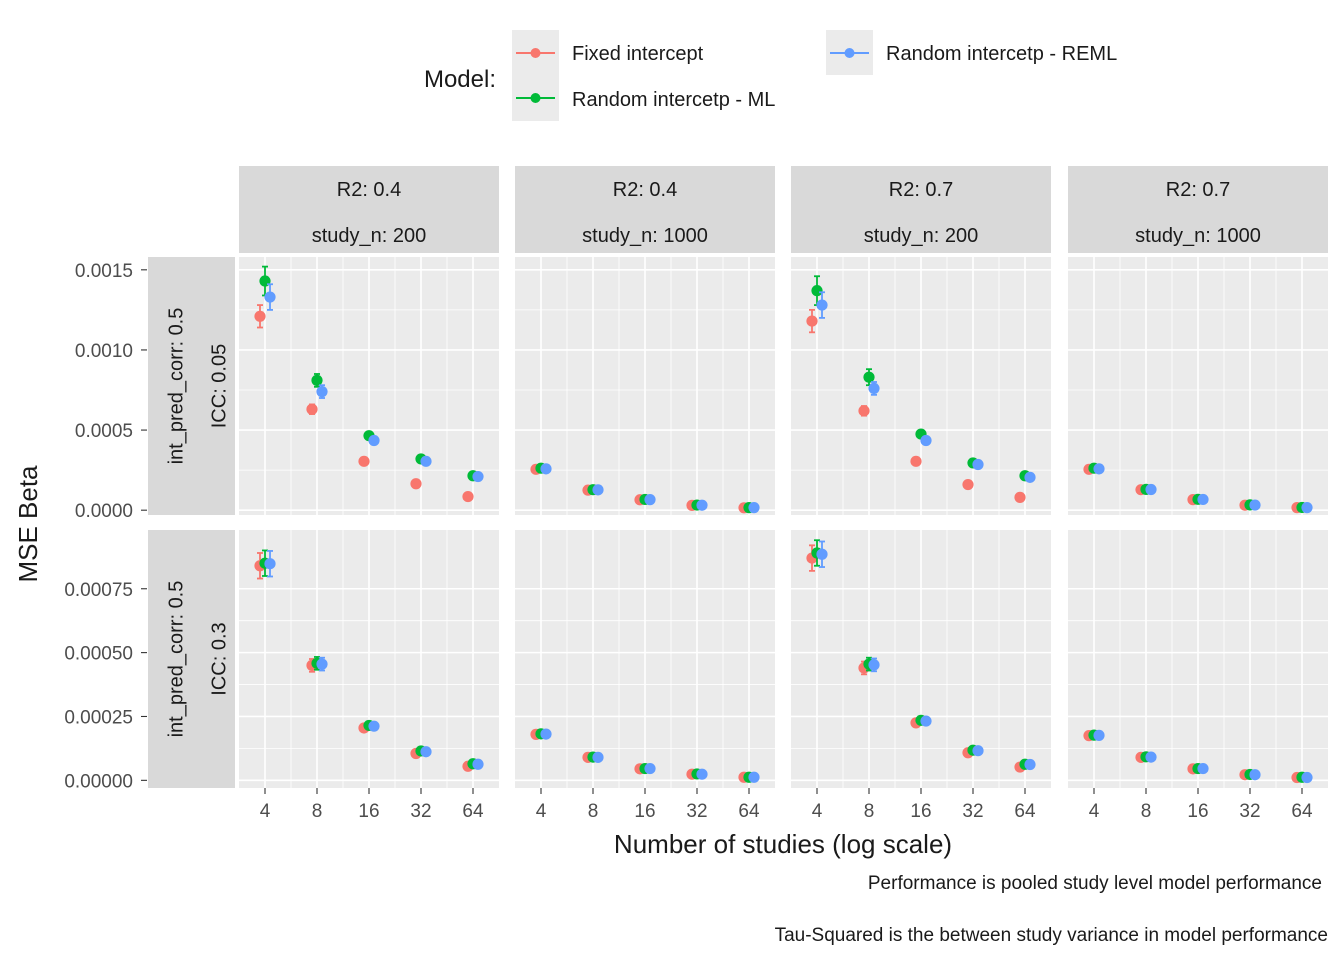 The image size is (1344, 960). What do you see at coordinates (28, 524) in the screenshot?
I see `y-axis-title: MSE Beta` at bounding box center [28, 524].